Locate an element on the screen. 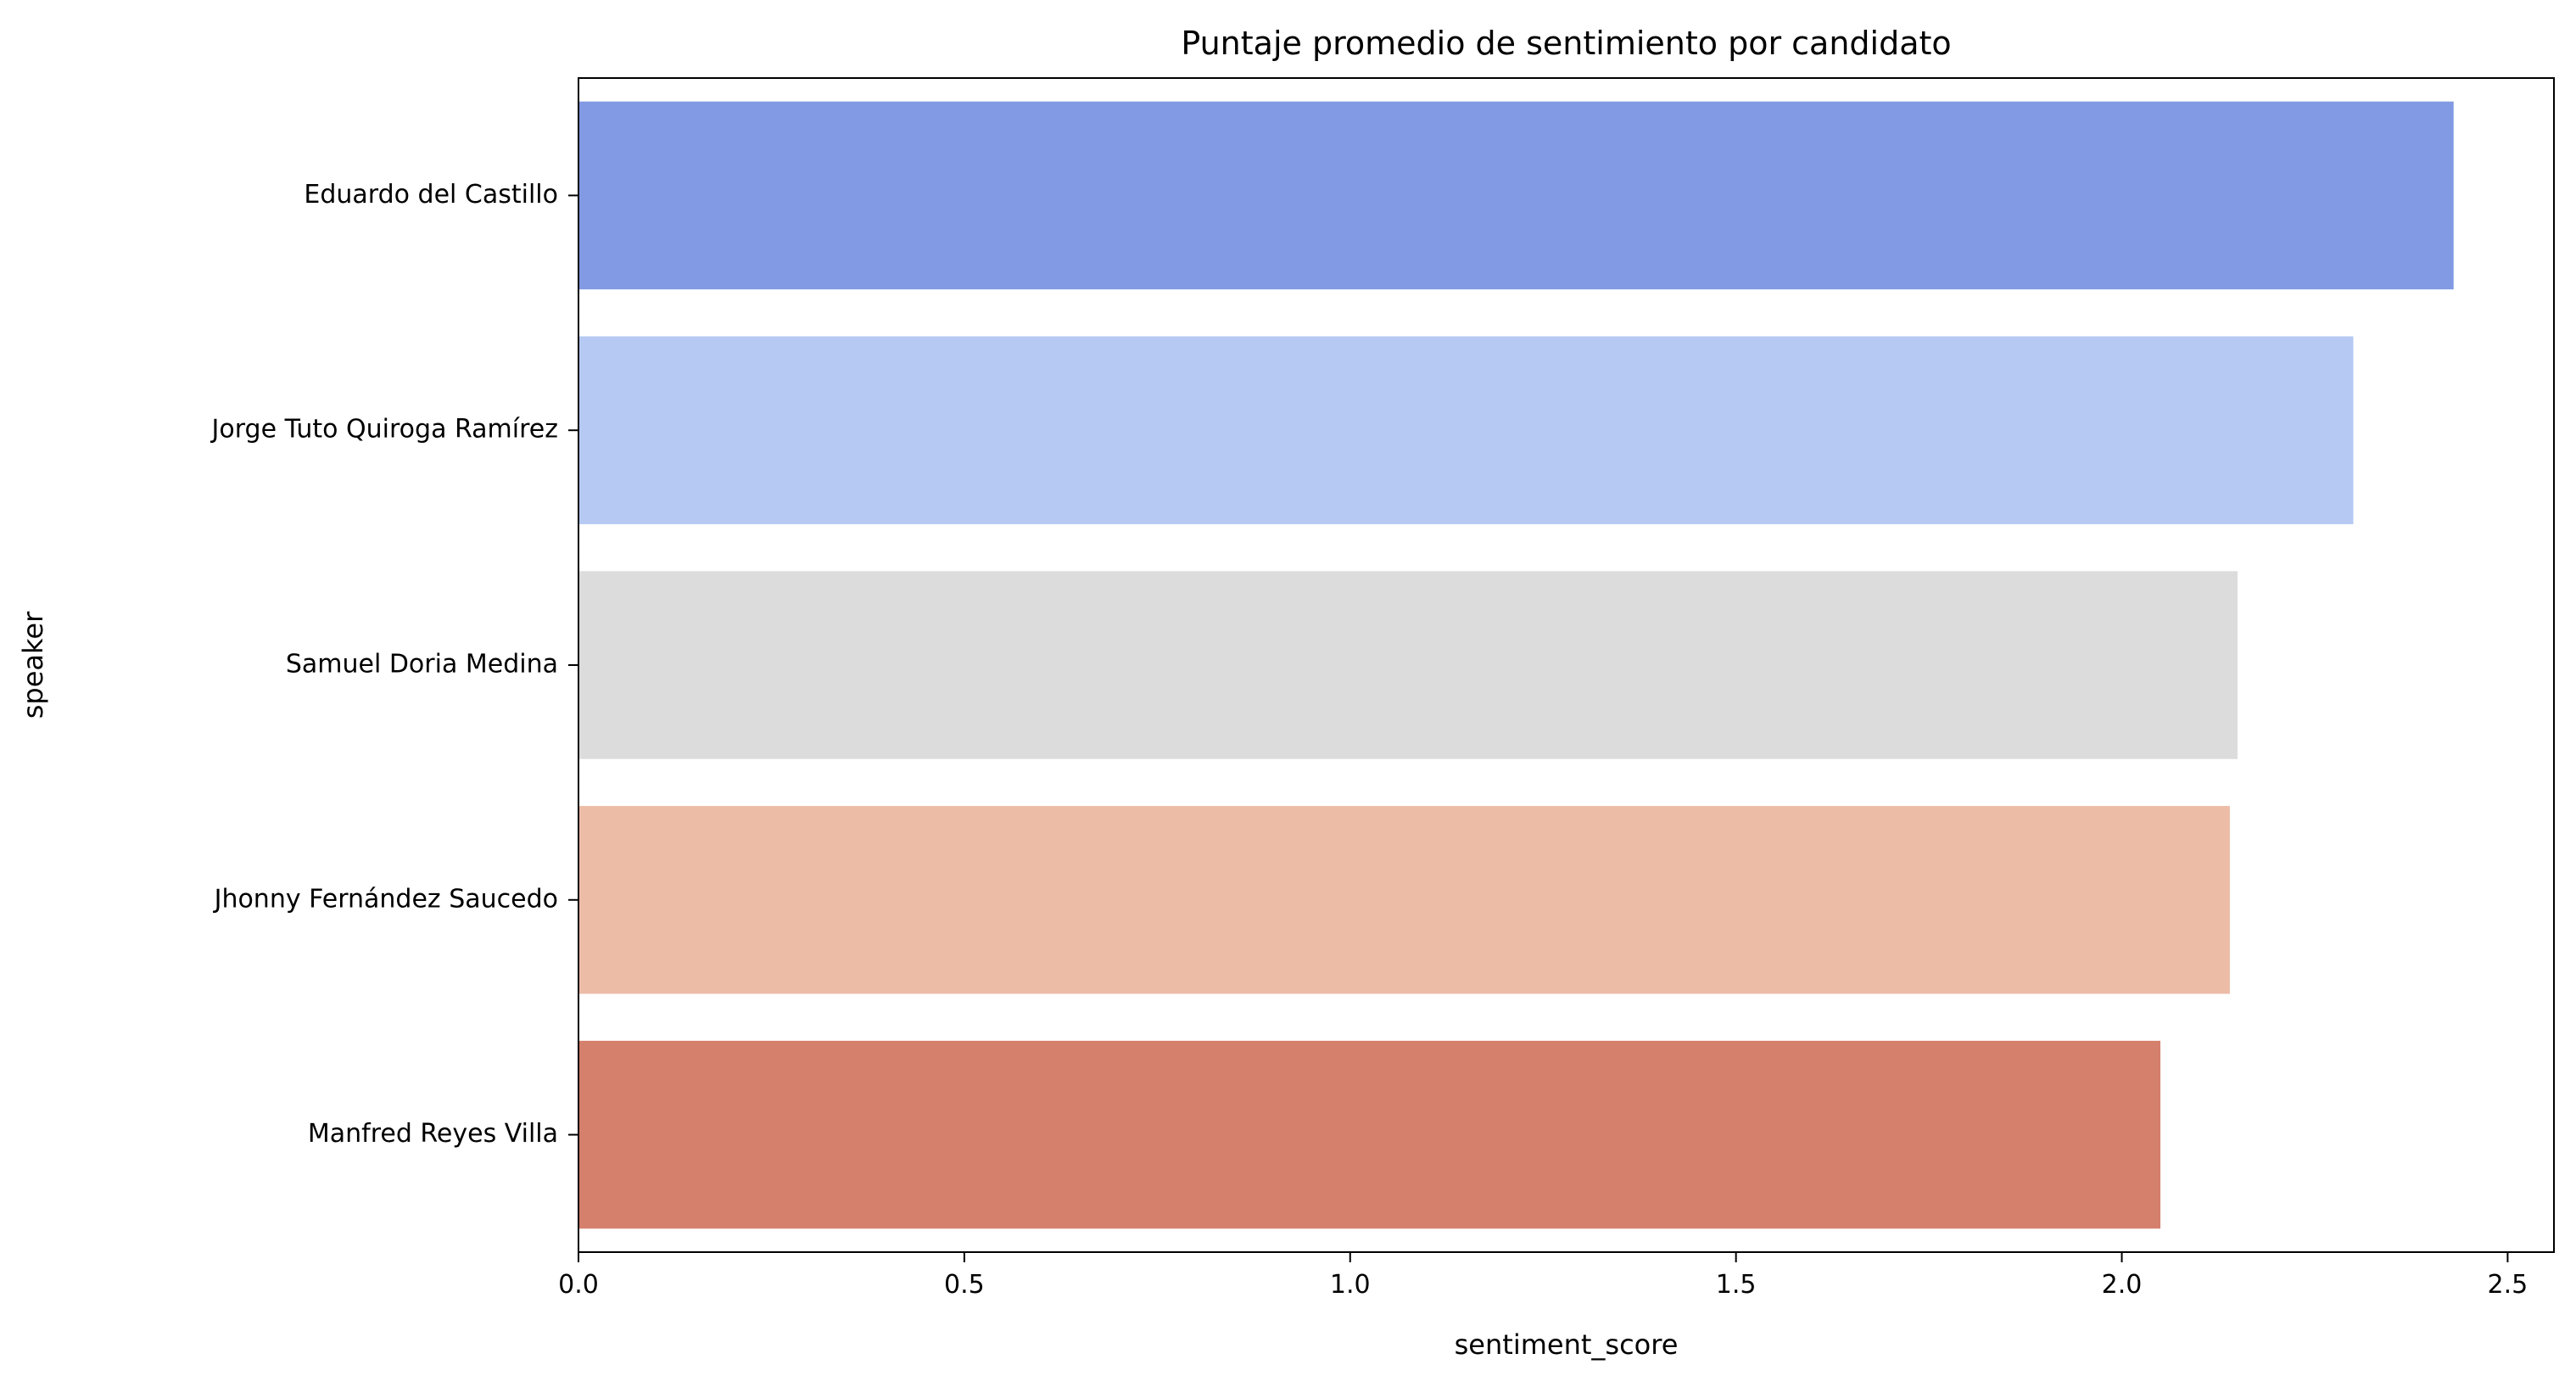 Image resolution: width=2576 pixels, height=1387 pixels. x-tick-label: 0.5 is located at coordinates (964, 1285).